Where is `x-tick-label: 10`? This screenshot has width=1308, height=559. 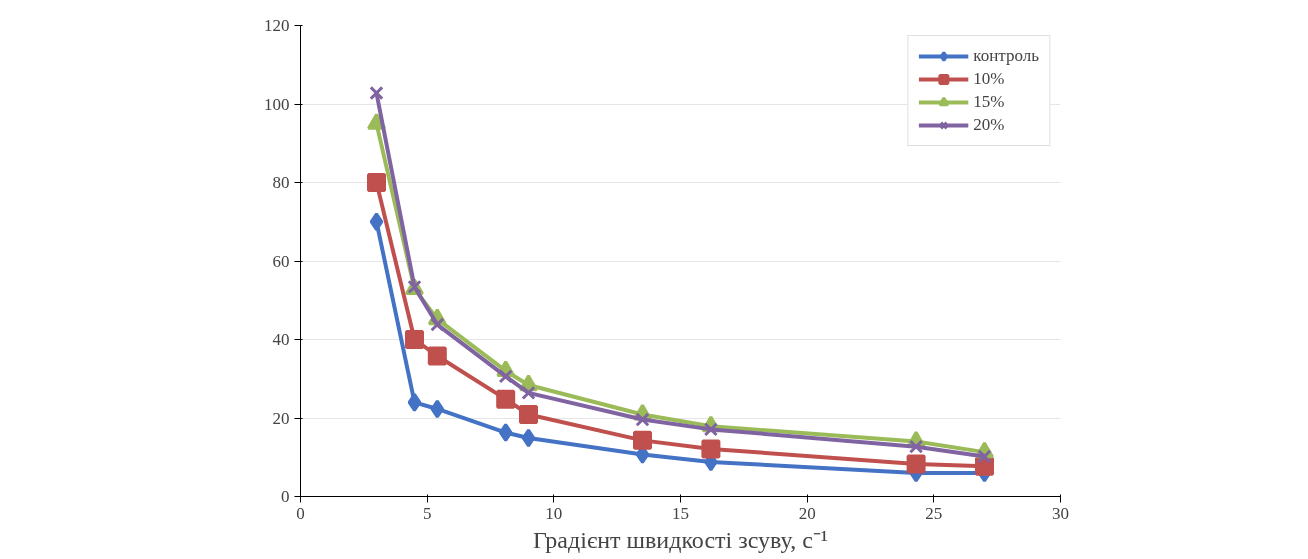
x-tick-label: 10 is located at coordinates (554, 513).